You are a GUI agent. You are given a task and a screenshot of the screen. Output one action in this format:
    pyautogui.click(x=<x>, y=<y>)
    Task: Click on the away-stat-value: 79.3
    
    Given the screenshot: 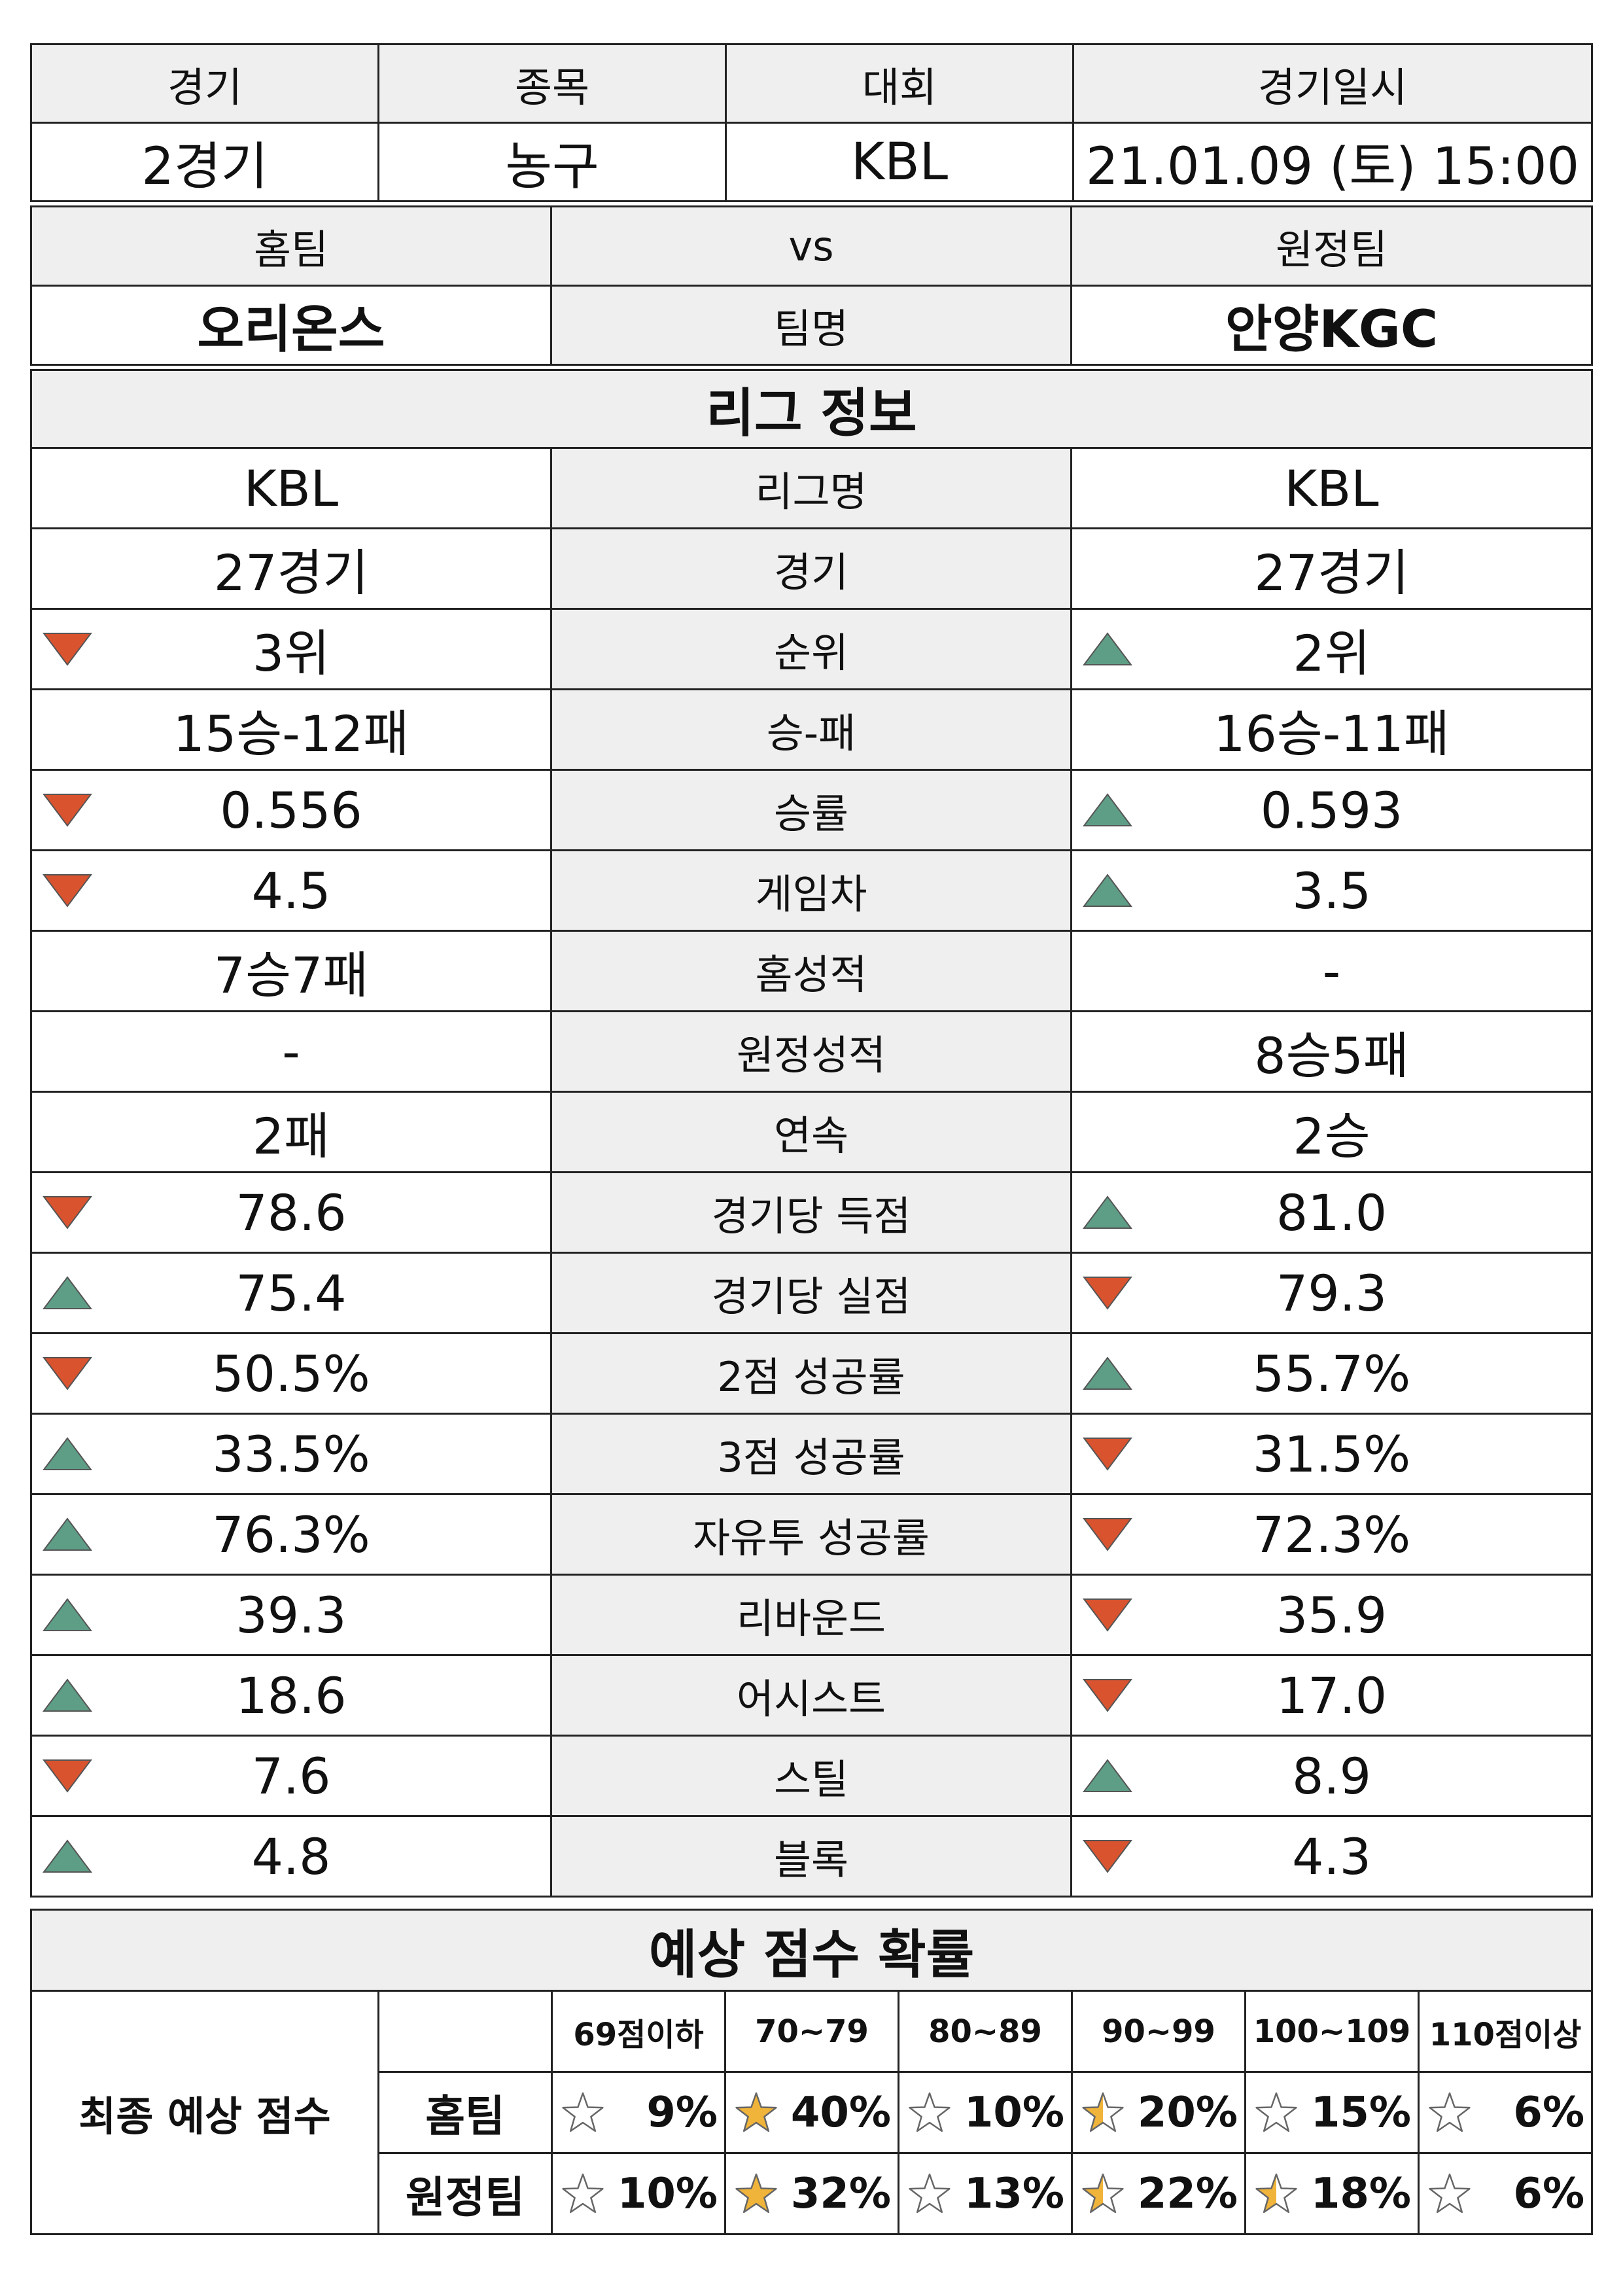 What is the action you would take?
    pyautogui.click(x=1332, y=1292)
    